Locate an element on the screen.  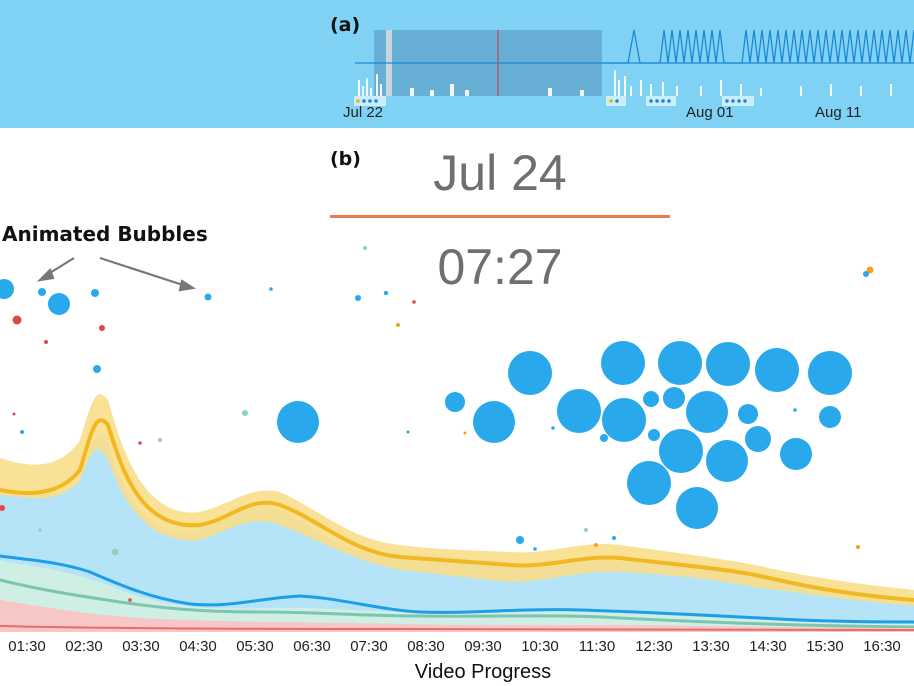
stream-layer-blue-line is located at coordinates (457, 589).